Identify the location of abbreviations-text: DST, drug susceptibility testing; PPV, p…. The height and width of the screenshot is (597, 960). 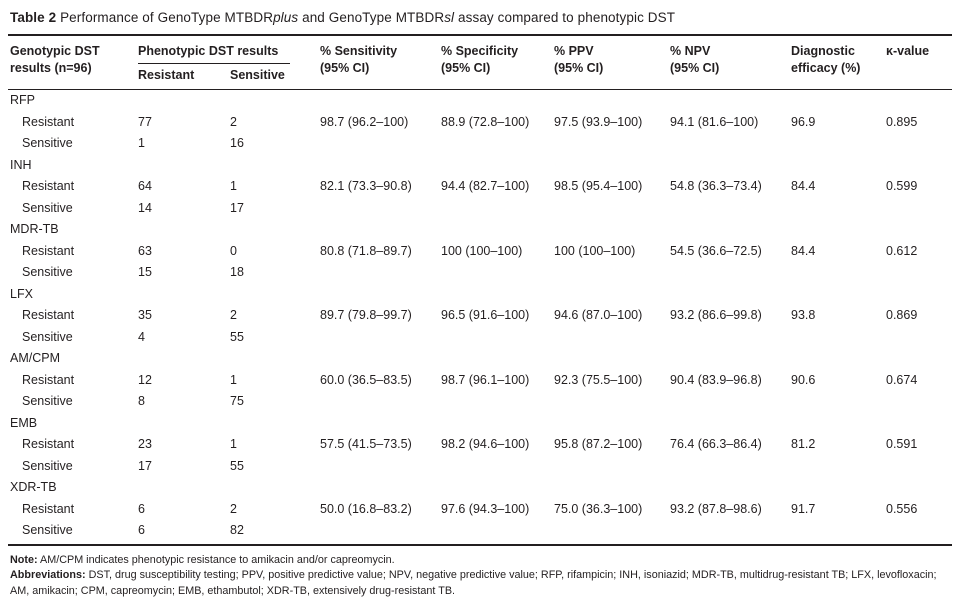
(473, 583).